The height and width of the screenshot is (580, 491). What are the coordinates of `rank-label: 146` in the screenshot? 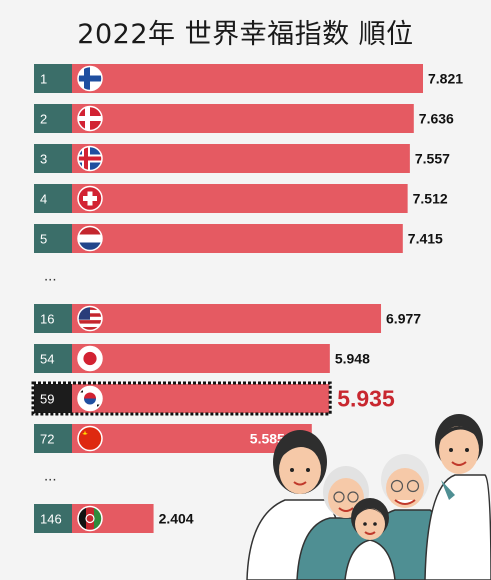 It's located at (51, 519).